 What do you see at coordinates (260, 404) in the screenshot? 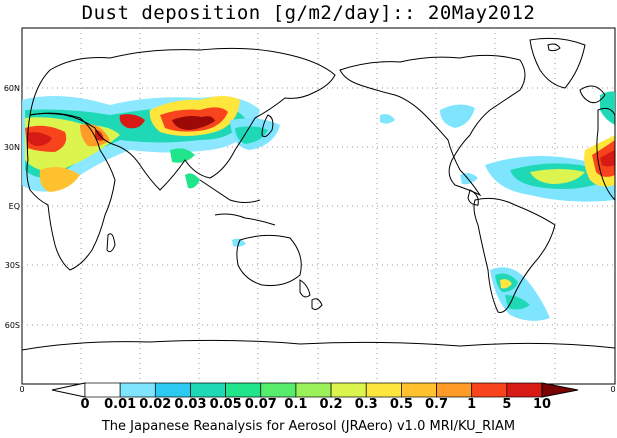
I see `colorbar-tick-label: 0.07` at bounding box center [260, 404].